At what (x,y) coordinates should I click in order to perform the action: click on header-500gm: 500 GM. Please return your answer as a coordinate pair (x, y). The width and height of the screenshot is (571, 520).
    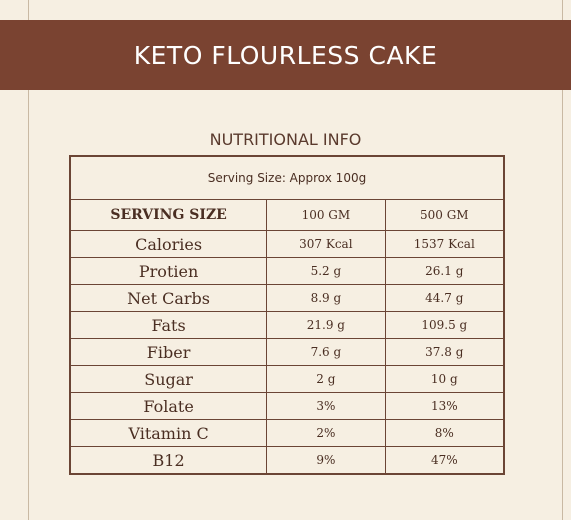
    Looking at the image, I should click on (444, 215).